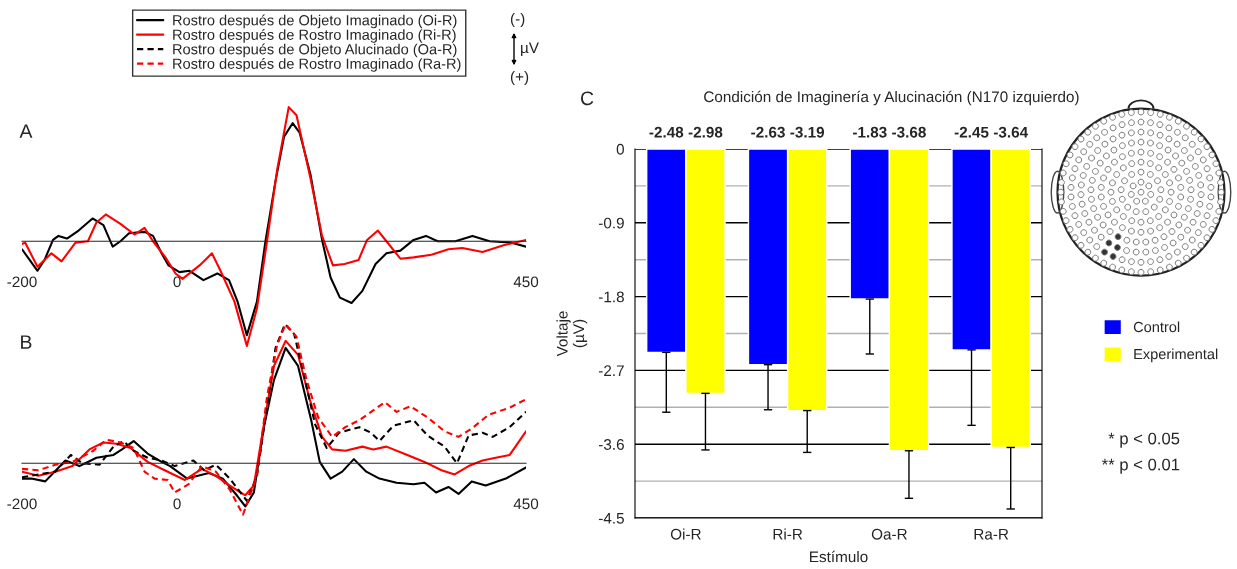  I want to click on data-label: -2.48, so click(666, 132).